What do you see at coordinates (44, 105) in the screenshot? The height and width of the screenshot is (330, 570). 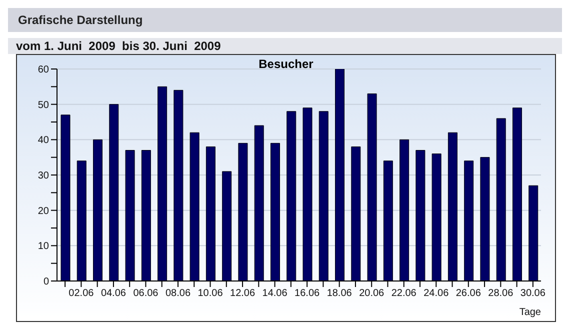 I see `y-tick-label: 50` at bounding box center [44, 105].